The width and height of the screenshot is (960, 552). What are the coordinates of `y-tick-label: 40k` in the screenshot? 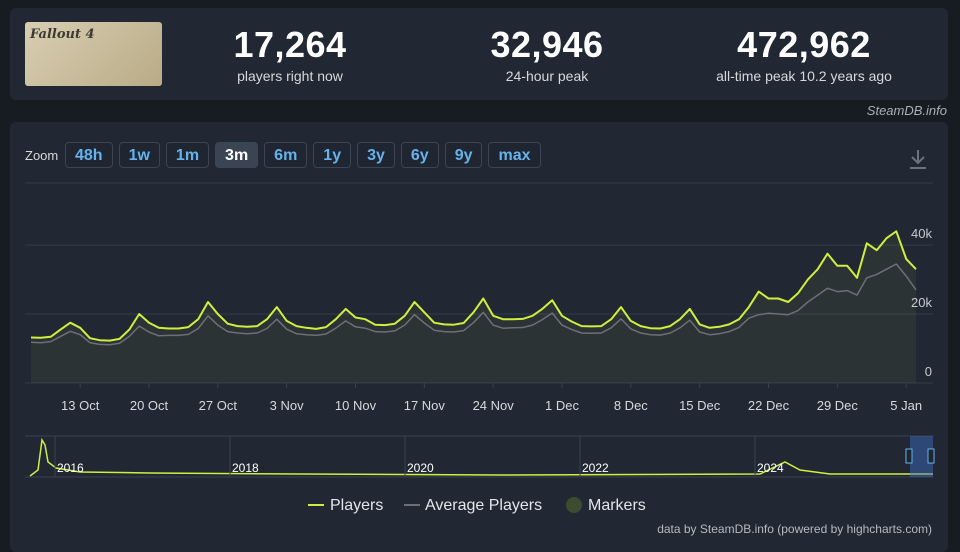 It's located at (921, 233).